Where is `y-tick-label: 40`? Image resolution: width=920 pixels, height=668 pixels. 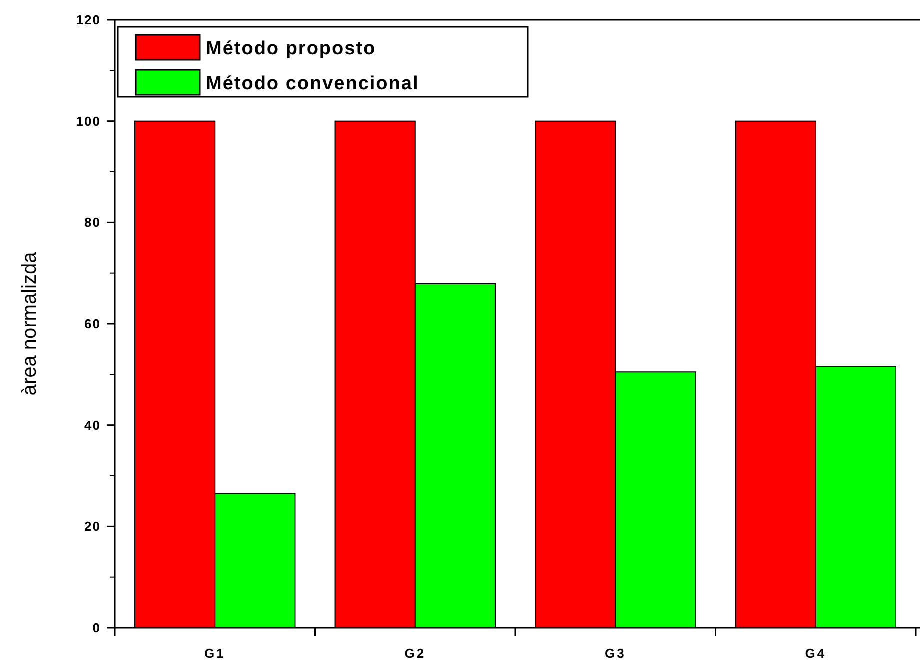
y-tick-label: 40 is located at coordinates (92, 425).